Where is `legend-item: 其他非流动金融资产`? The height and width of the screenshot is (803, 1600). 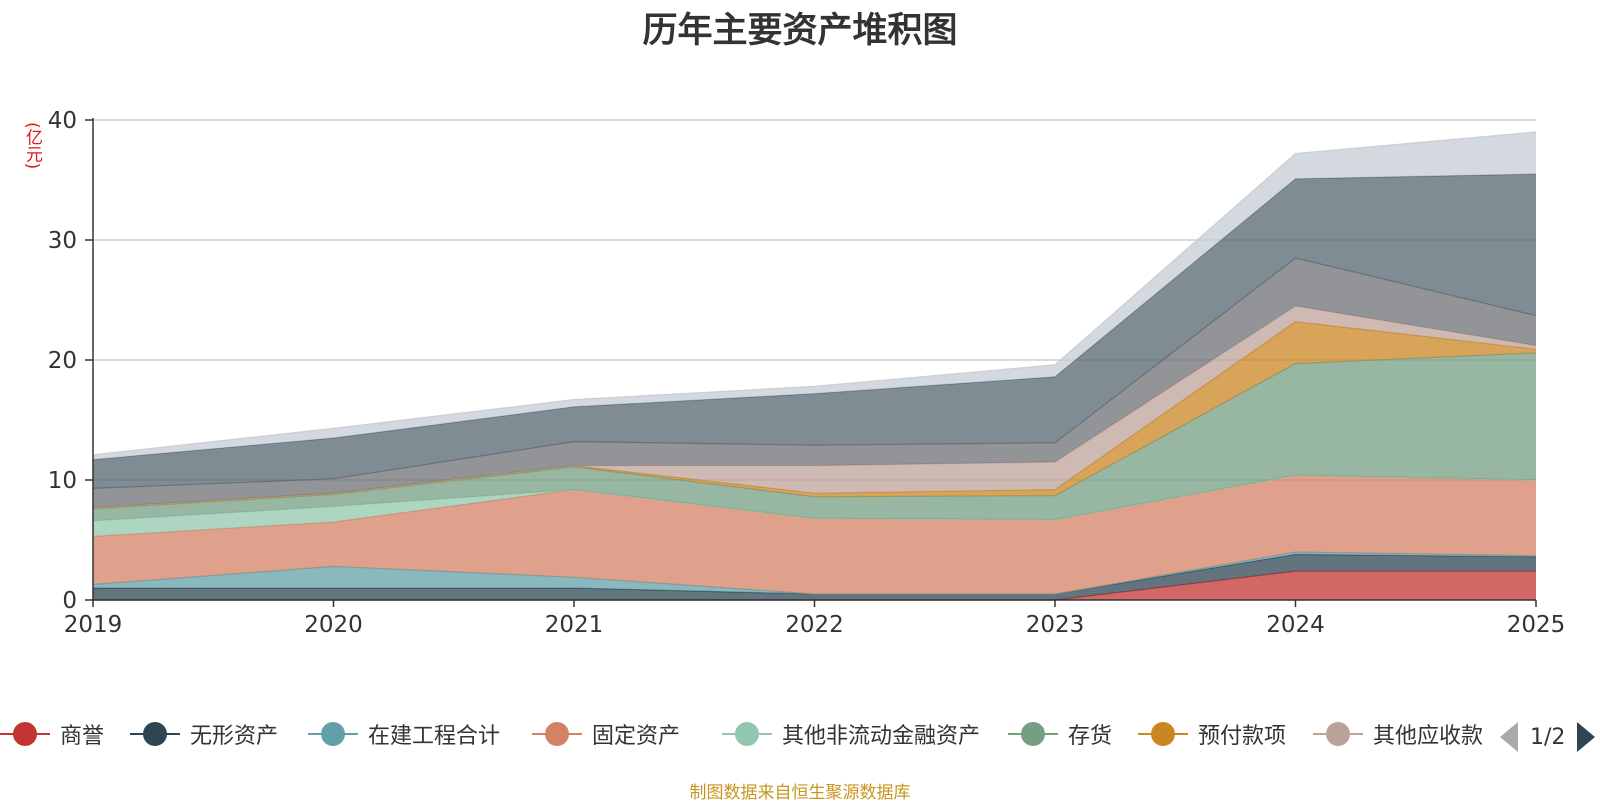
legend-item: 其他非流动金融资产 is located at coordinates (851, 734).